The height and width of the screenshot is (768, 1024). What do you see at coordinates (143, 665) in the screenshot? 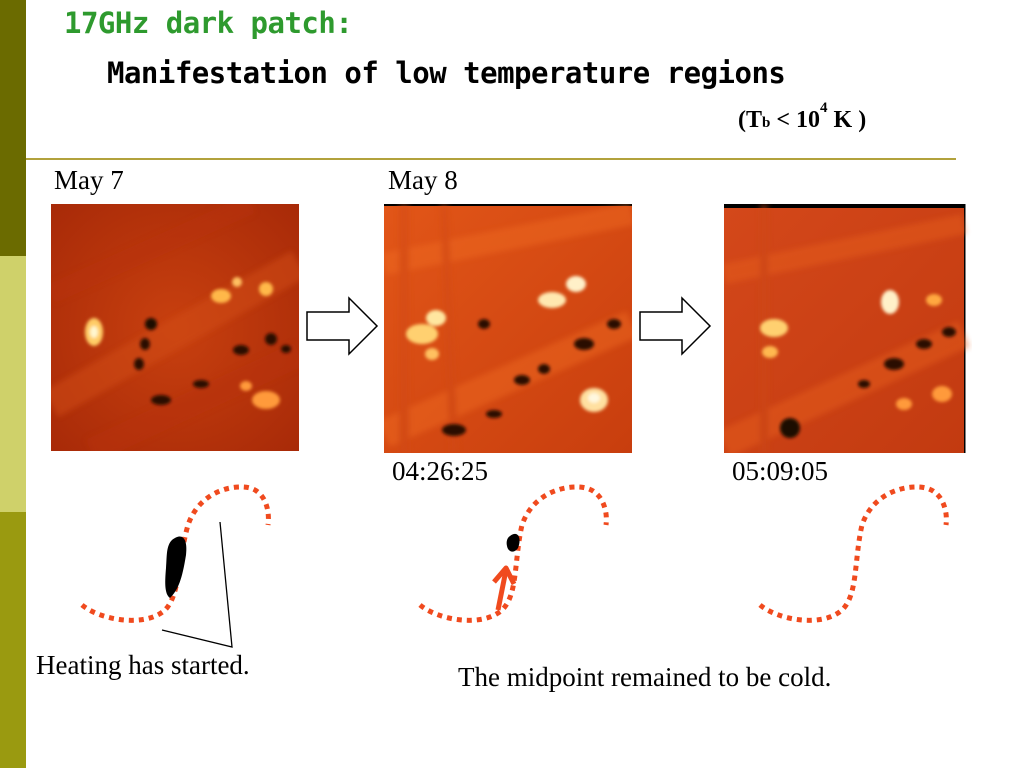
I see `caption-heating-started: Heating has started.` at bounding box center [143, 665].